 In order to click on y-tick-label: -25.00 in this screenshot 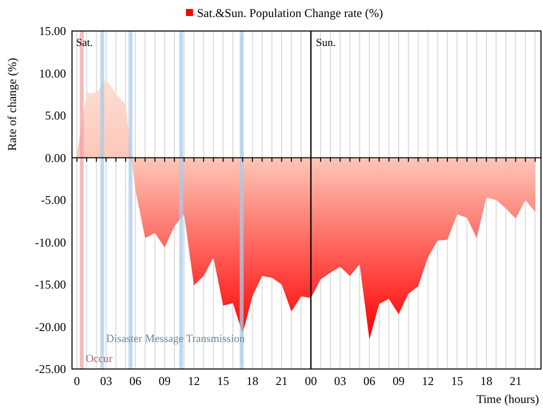, I will do `click(50, 369)`.